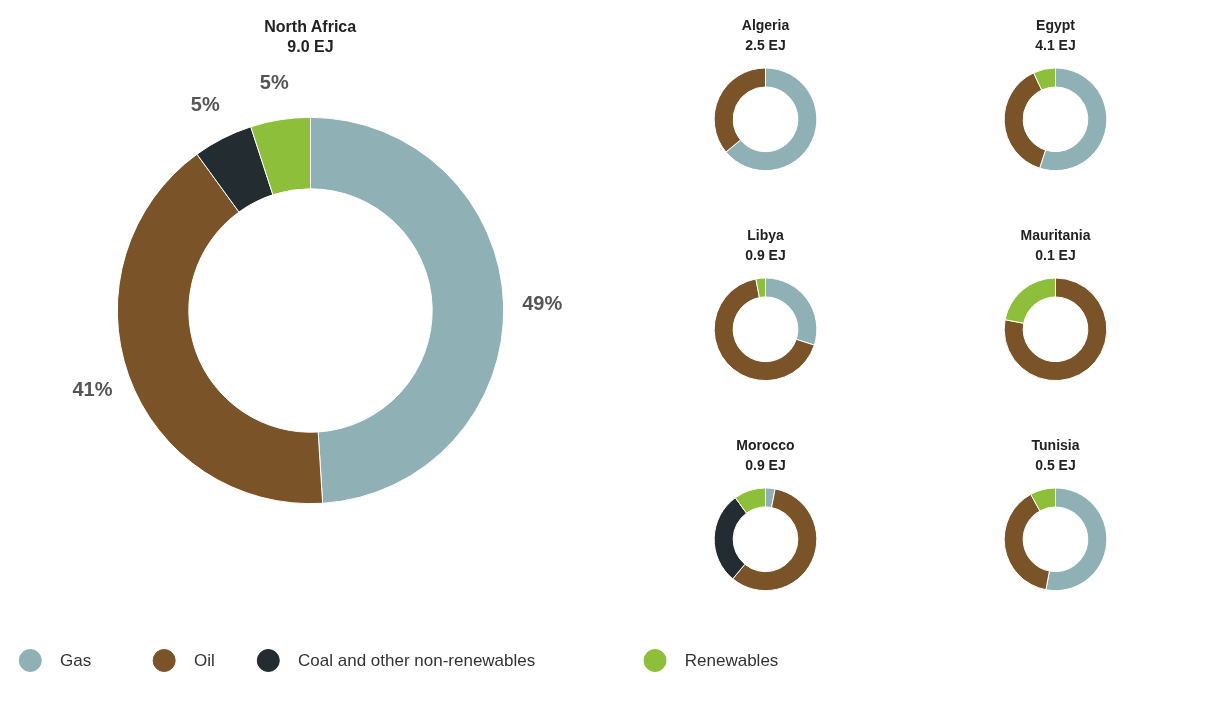 This screenshot has width=1219, height=708. Describe the element at coordinates (731, 660) in the screenshot. I see `legend-label: Renewables` at that location.